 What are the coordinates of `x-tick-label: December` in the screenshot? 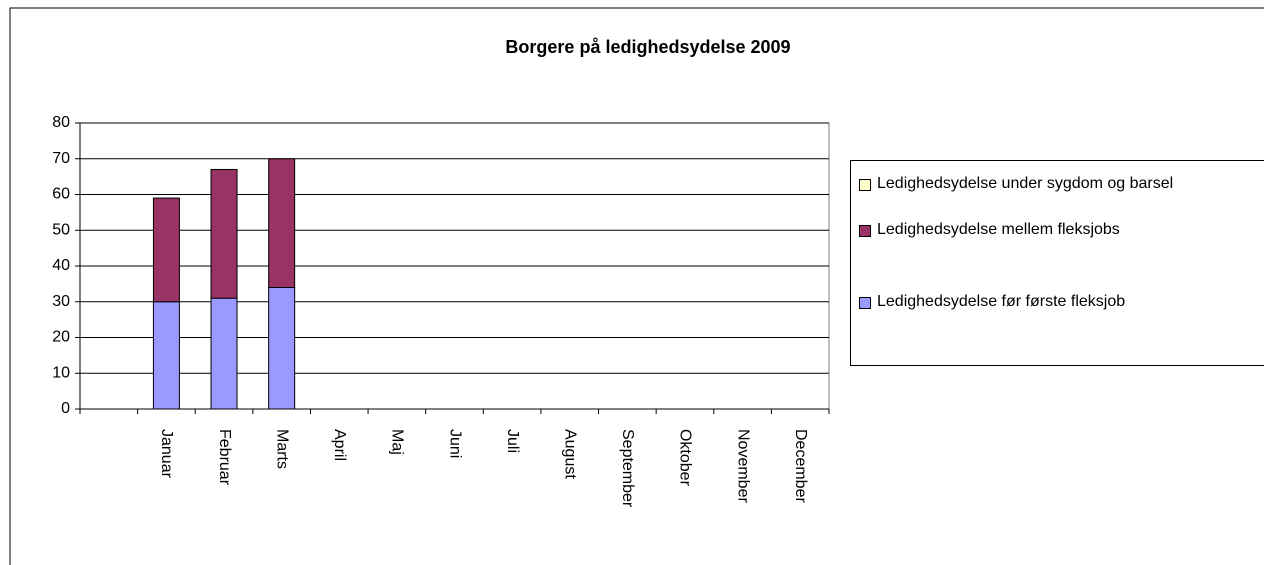 It's located at (800, 466).